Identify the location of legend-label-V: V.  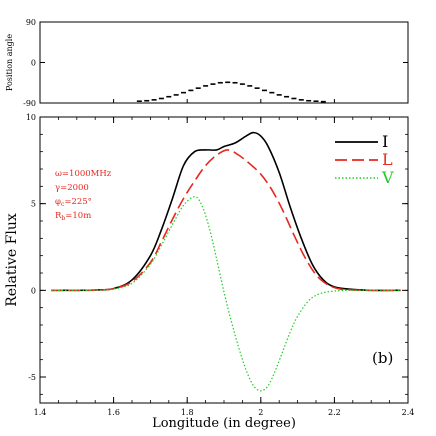
(387, 177).